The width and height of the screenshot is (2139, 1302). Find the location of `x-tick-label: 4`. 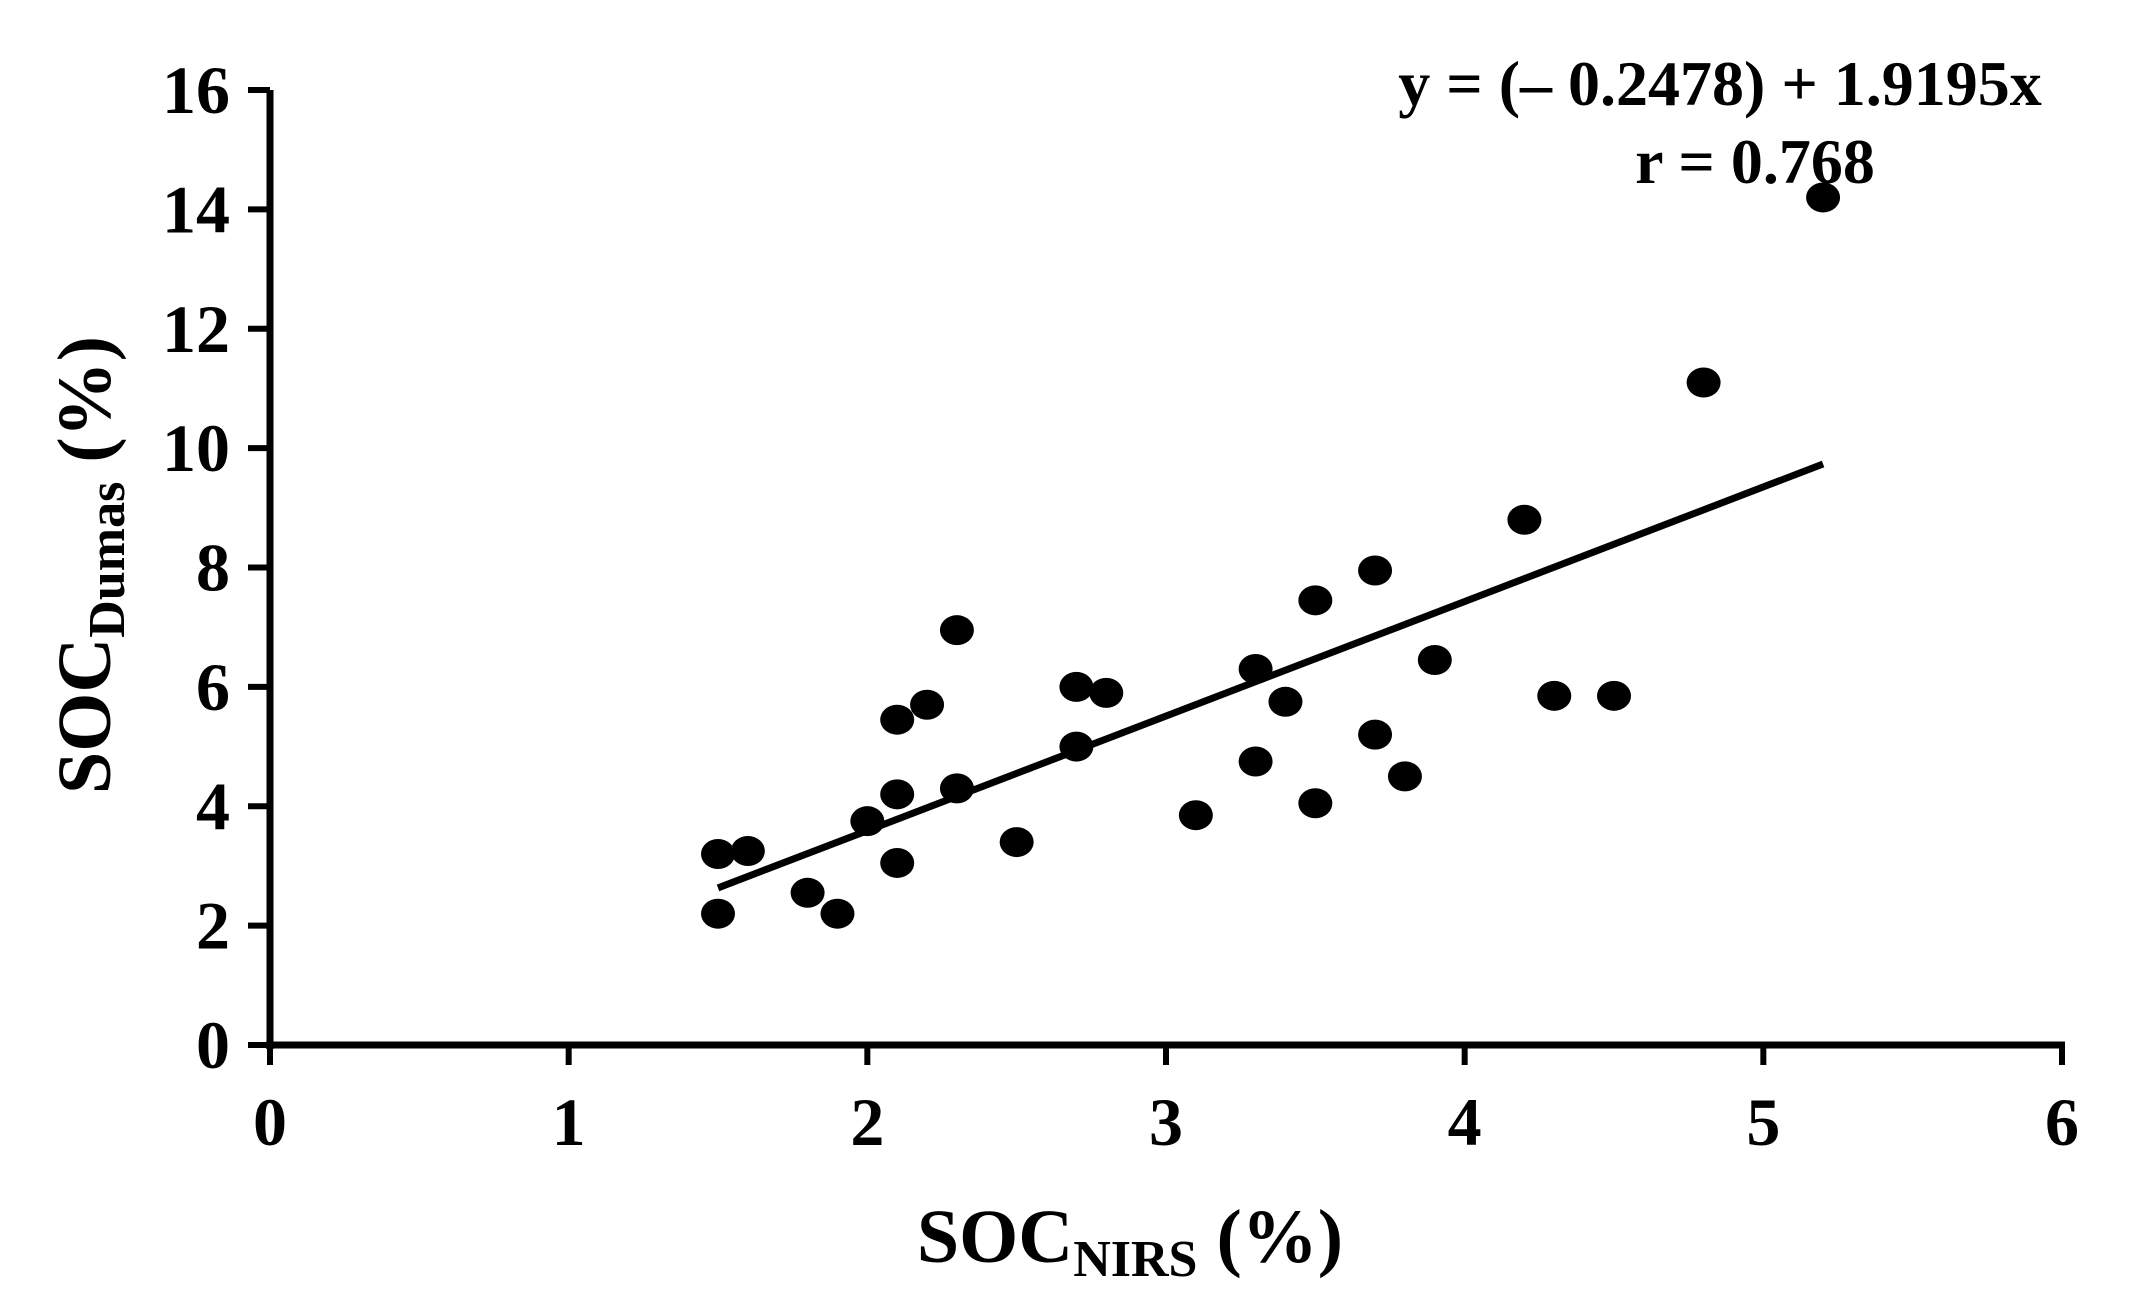

x-tick-label: 4 is located at coordinates (1465, 1122).